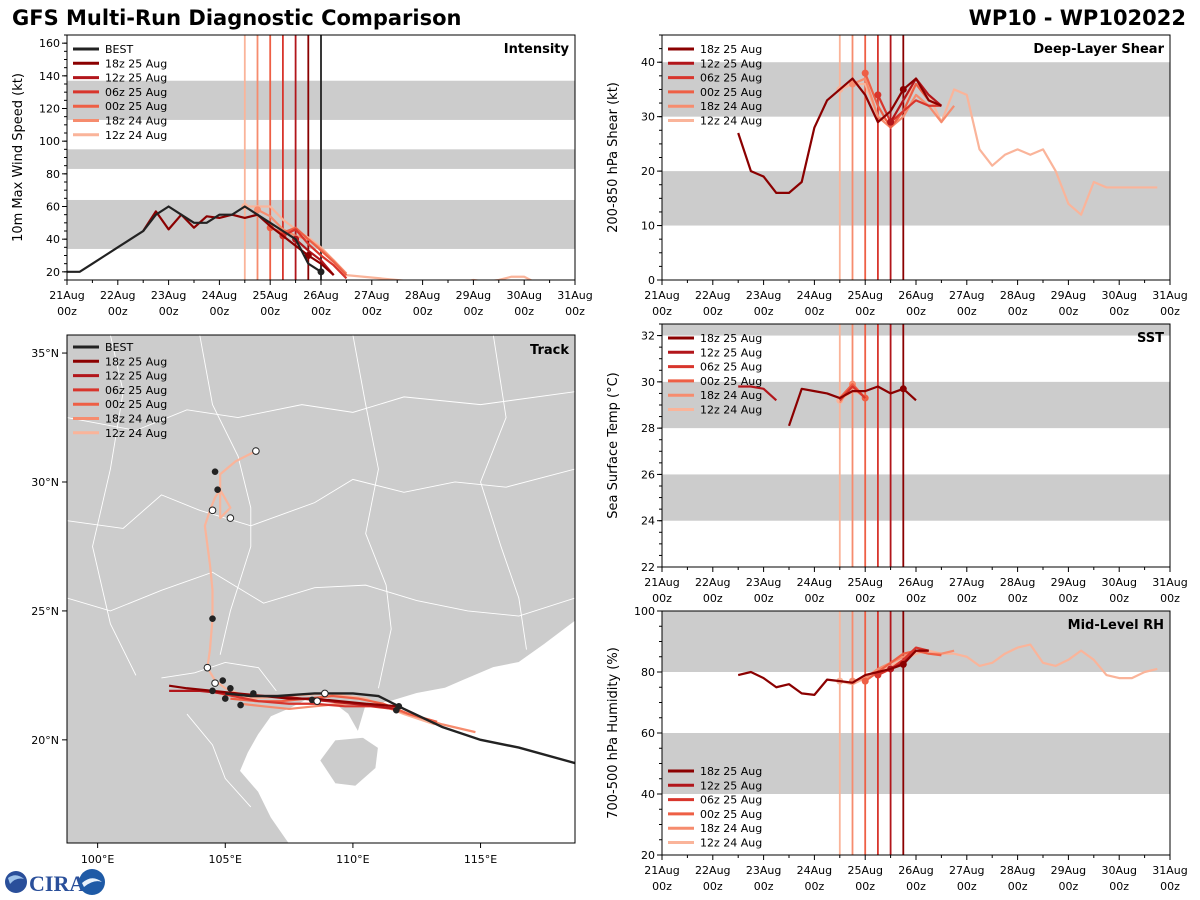 This screenshot has width=1200, height=900. What do you see at coordinates (16, 882) in the screenshot?
I see `globe-icon` at bounding box center [16, 882].